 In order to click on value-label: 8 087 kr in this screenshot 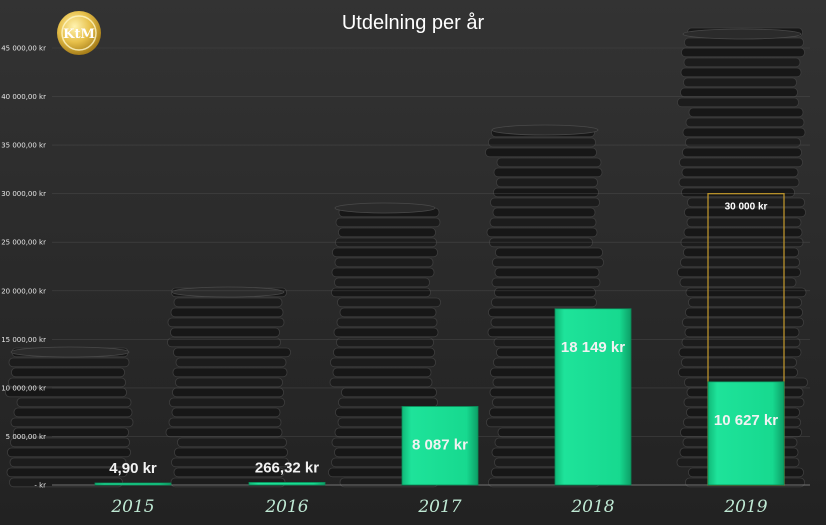, I will do `click(440, 444)`.